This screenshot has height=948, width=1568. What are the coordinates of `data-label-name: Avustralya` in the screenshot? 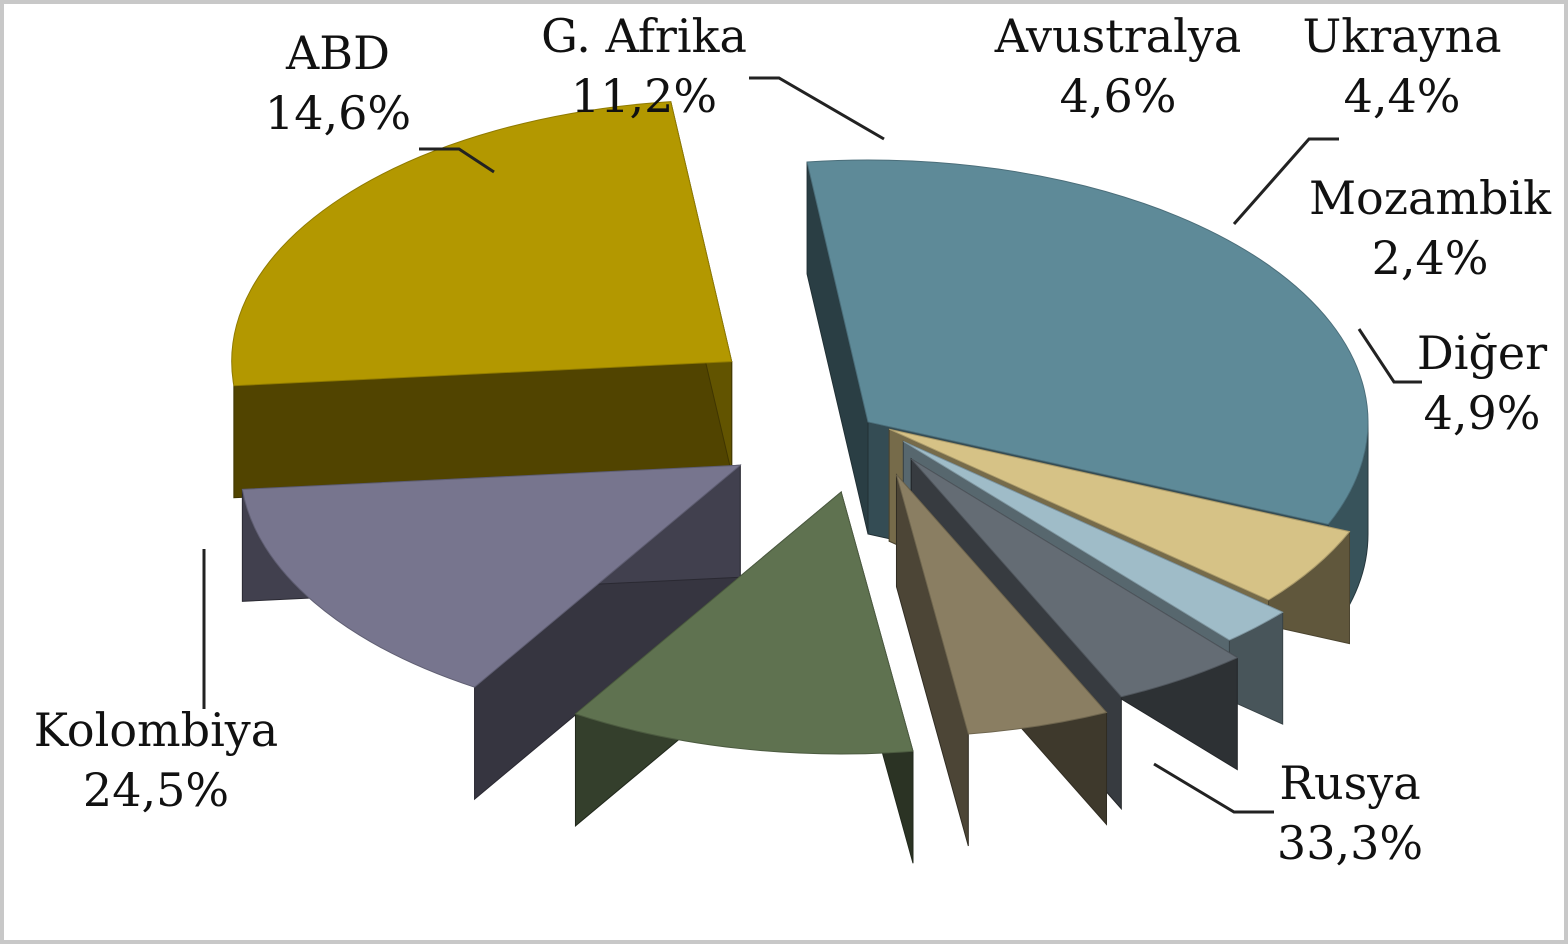 It's located at (1118, 36).